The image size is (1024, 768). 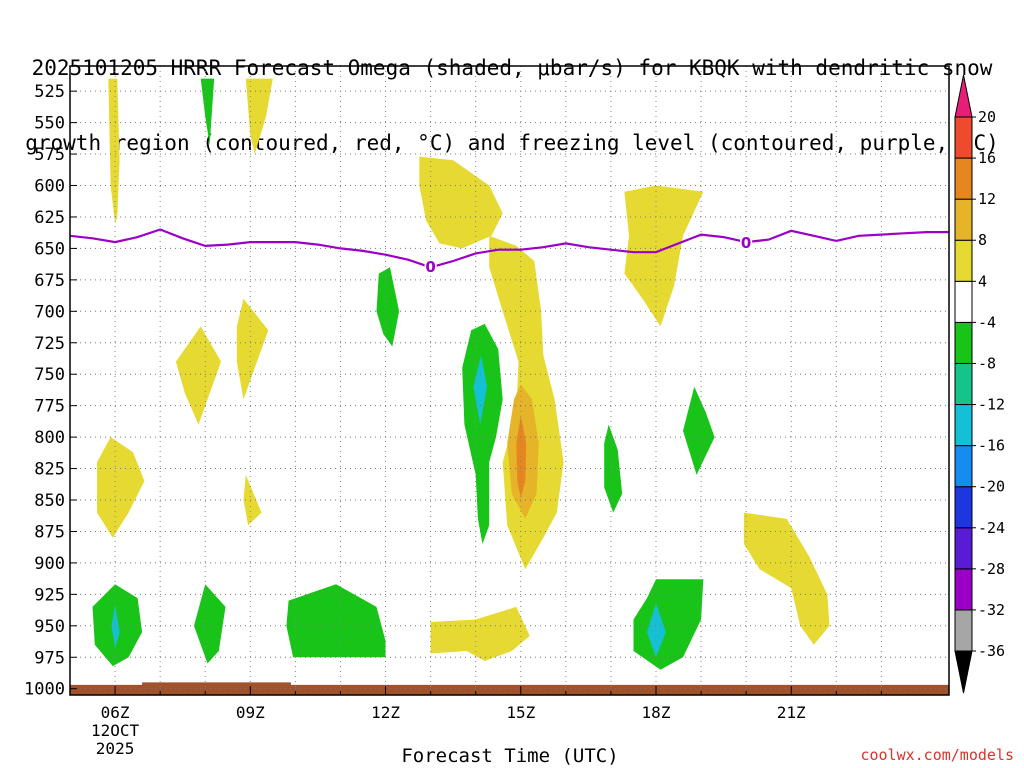 I want to click on y-tick-label-925: 925, so click(x=49, y=595).